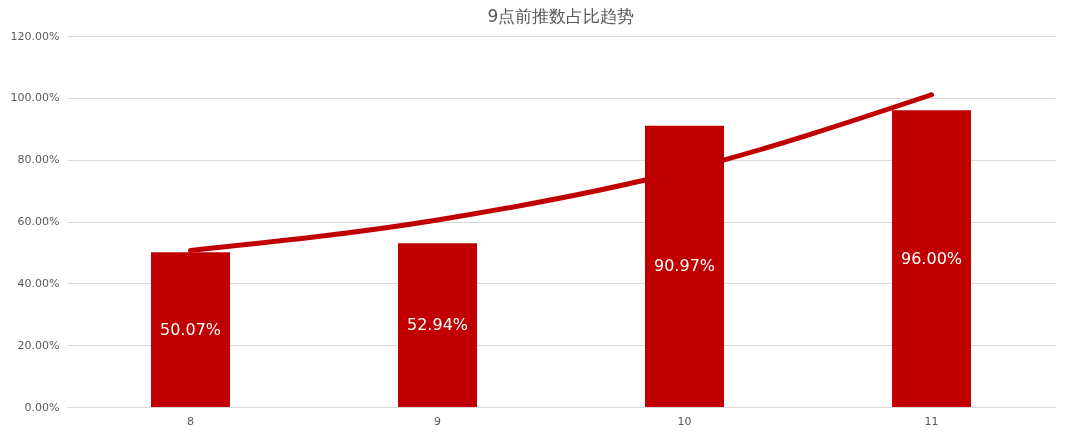 This screenshot has height=434, width=1080. I want to click on bar, so click(437, 325).